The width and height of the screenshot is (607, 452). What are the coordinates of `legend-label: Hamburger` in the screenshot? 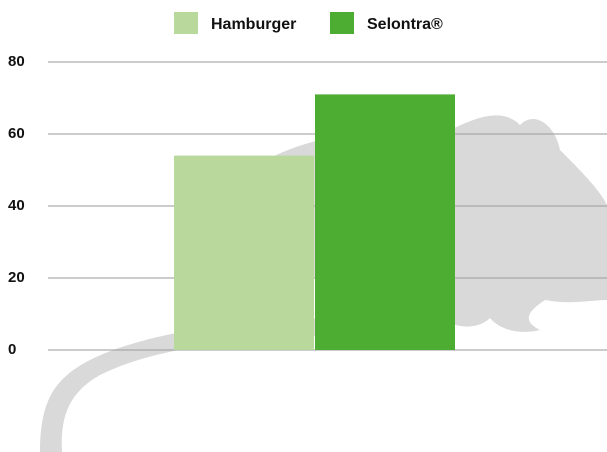 It's located at (253, 24).